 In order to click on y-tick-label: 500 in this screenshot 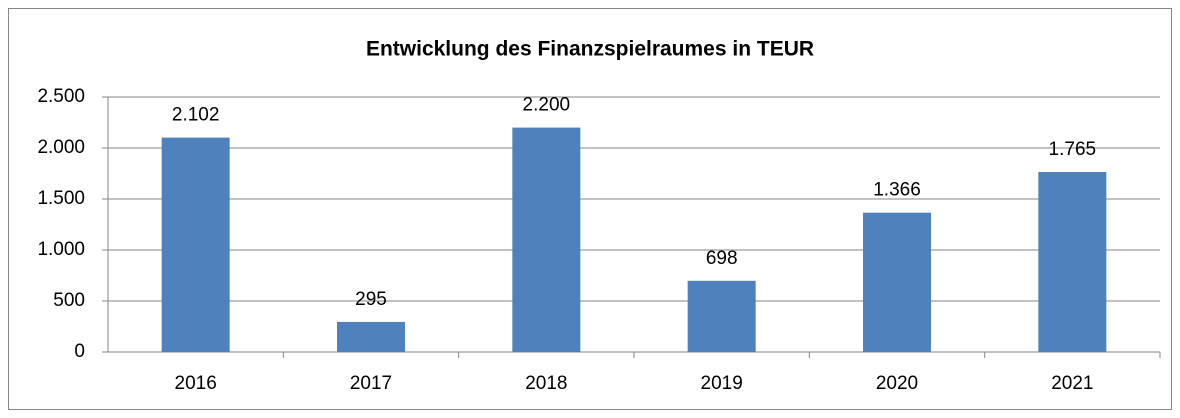, I will do `click(69, 300)`.